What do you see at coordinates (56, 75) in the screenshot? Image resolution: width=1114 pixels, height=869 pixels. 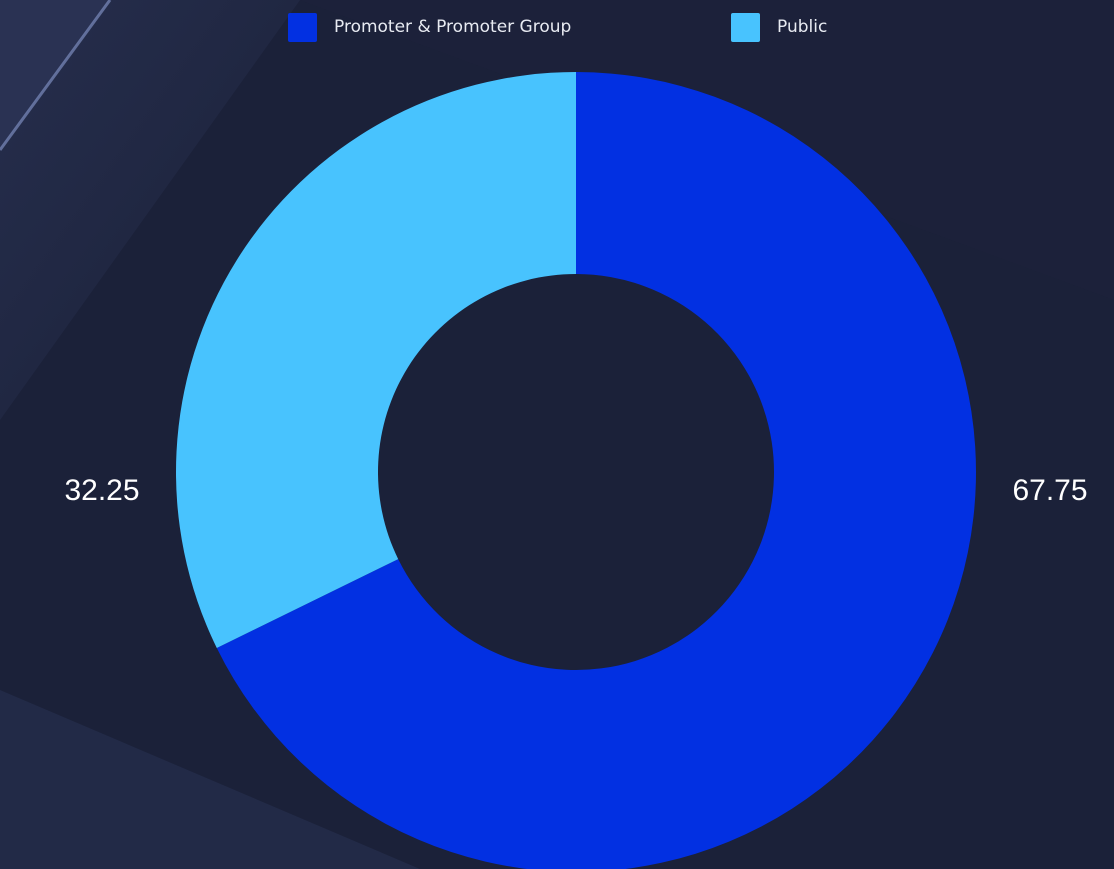 I see `background-edge` at bounding box center [56, 75].